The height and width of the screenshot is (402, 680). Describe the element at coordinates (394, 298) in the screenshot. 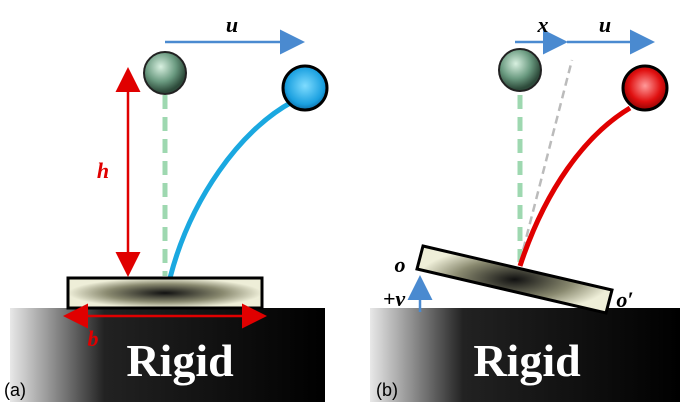

I see `displacement-label: +v` at that location.